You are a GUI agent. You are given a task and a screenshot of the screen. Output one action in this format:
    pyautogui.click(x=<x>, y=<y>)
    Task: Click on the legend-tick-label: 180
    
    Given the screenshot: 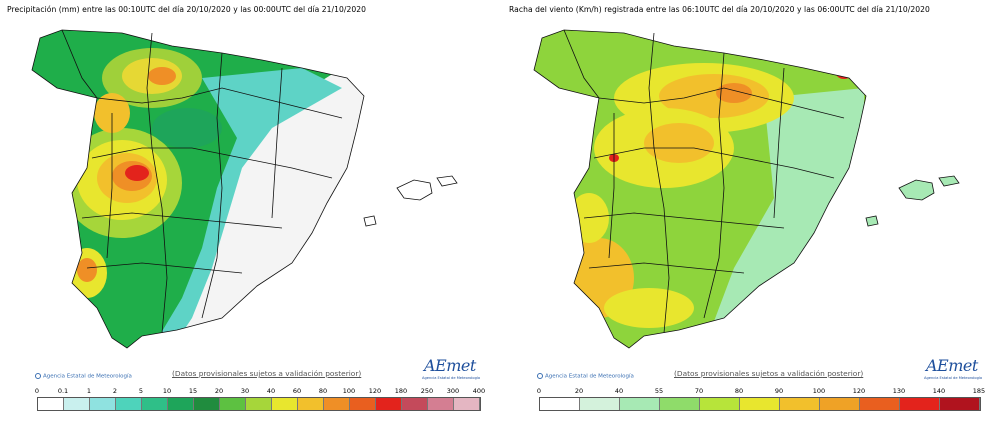 What is the action you would take?
    pyautogui.click(x=401, y=391)
    